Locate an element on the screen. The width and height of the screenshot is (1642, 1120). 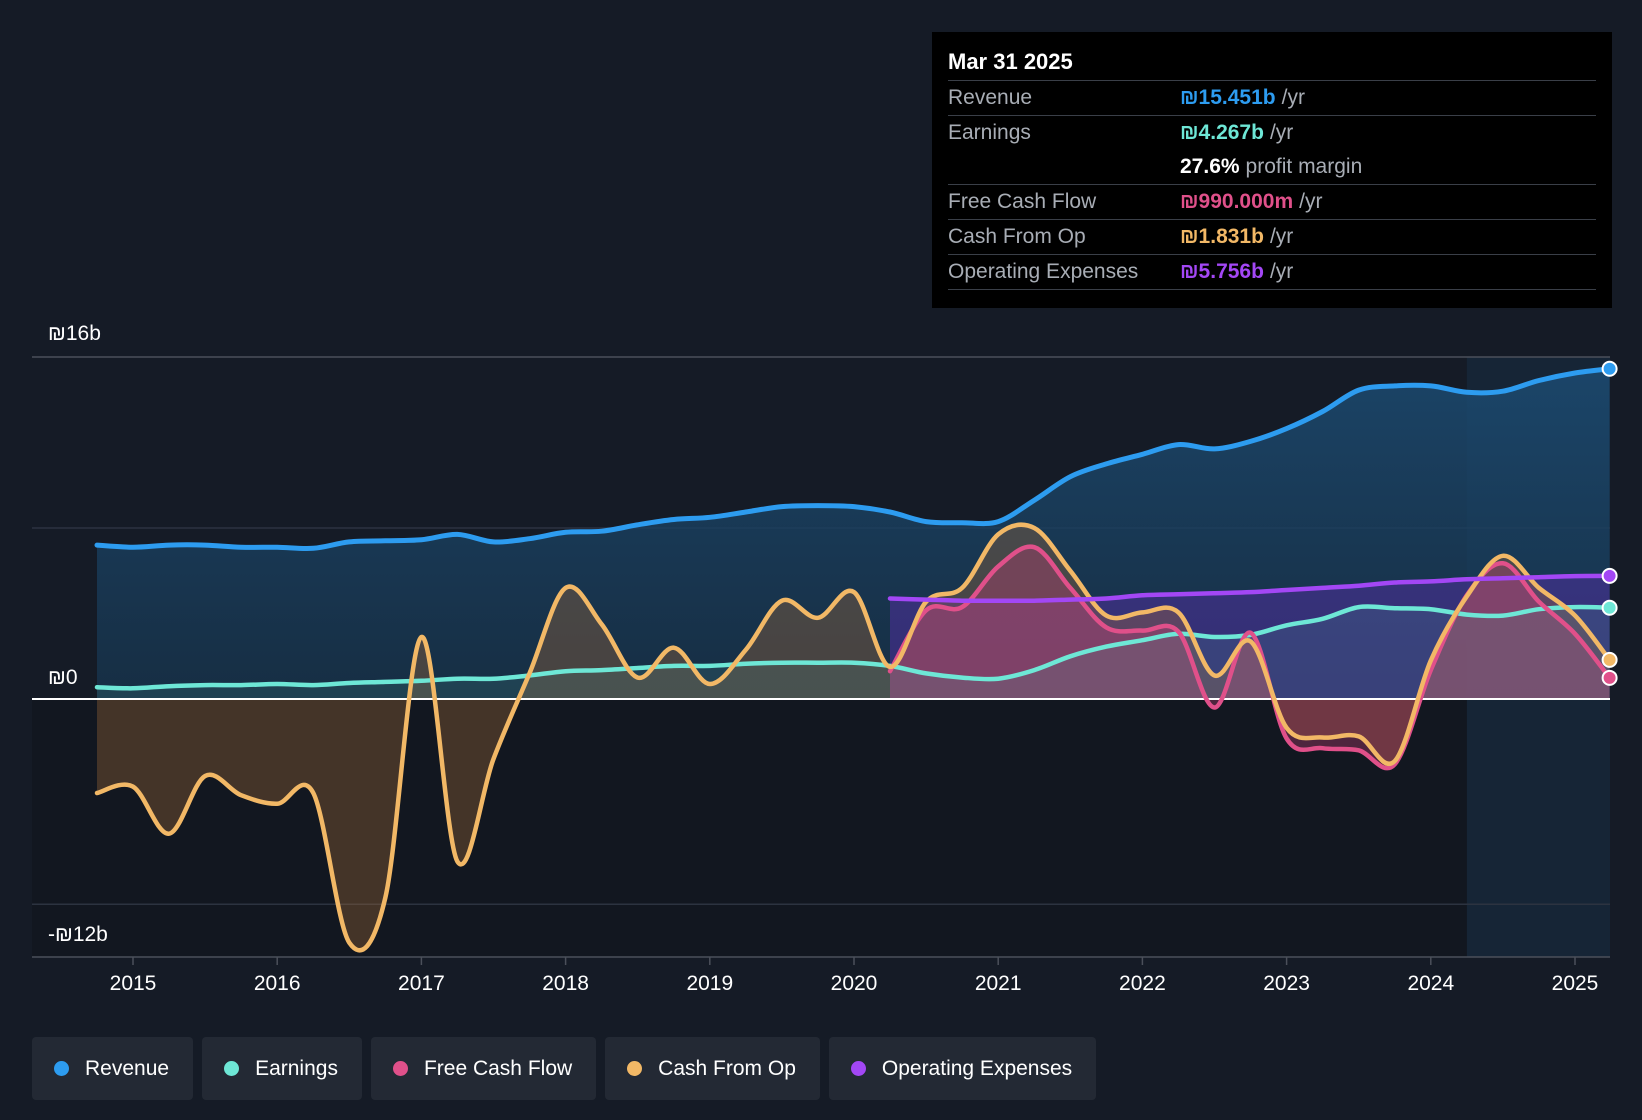
x-tick-label-2023: 2023 is located at coordinates (1286, 983).